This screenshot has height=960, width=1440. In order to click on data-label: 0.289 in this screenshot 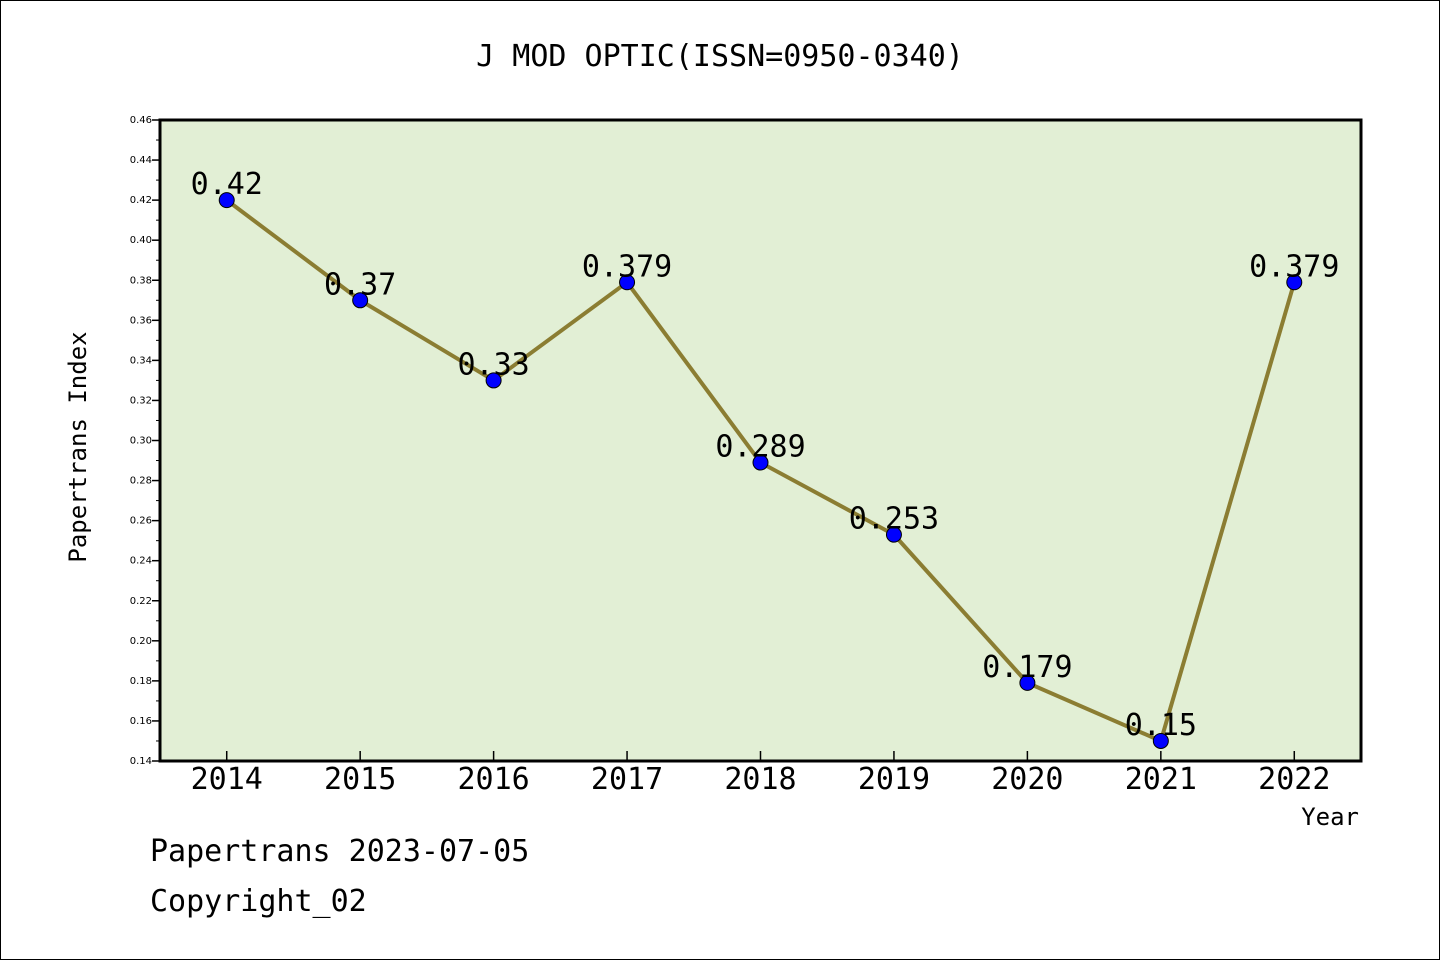, I will do `click(760, 447)`.